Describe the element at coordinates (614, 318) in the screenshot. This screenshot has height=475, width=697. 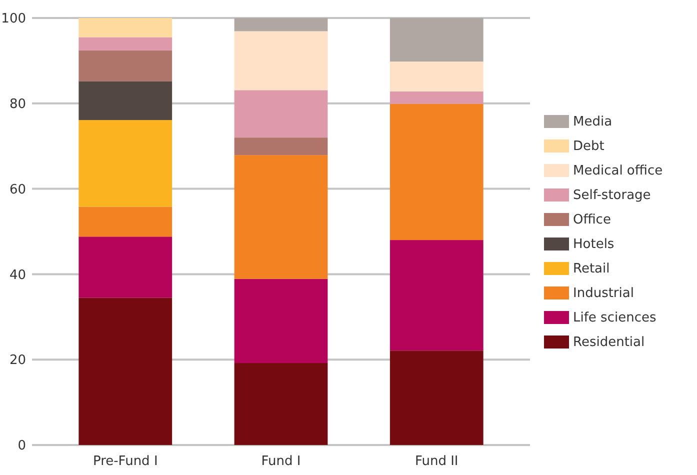
I see `legend-label: Life sciences` at that location.